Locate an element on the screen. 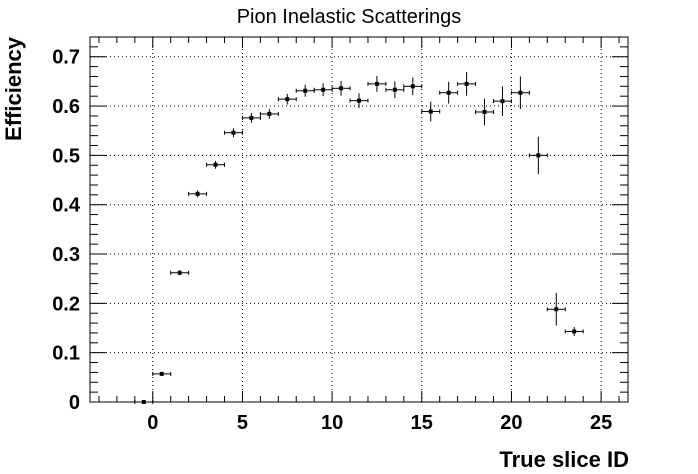  y-tick-label: 0.3 is located at coordinates (66, 255).